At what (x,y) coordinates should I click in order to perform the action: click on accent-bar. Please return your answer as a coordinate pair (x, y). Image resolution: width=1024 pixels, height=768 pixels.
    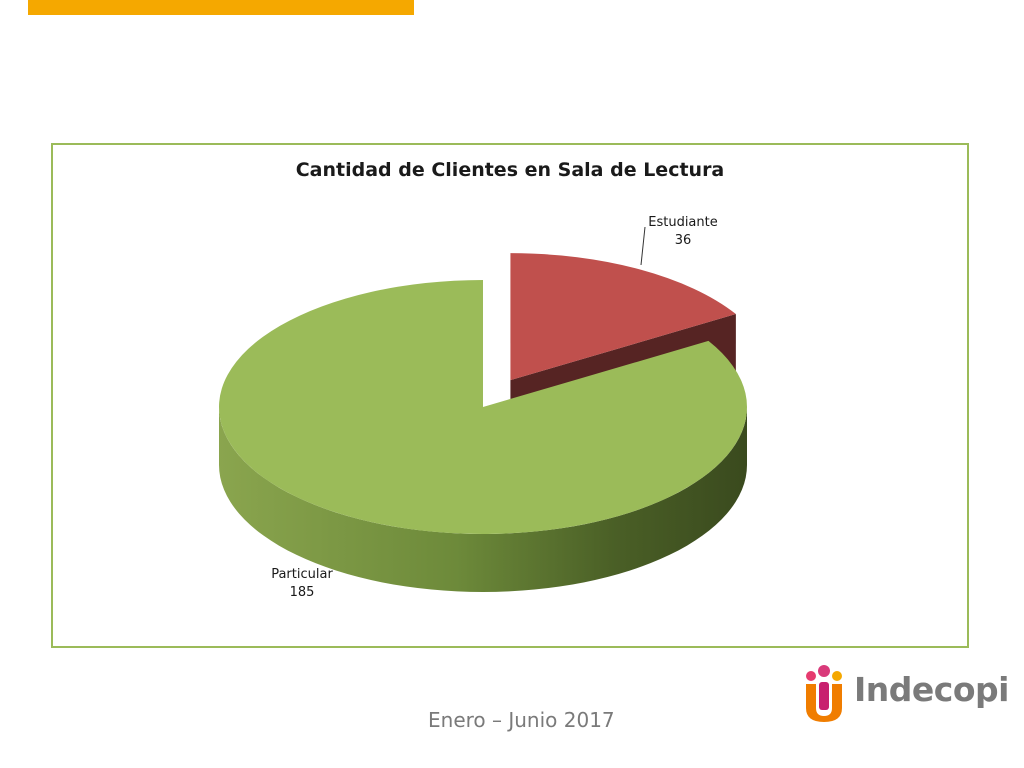
    Looking at the image, I should click on (221, 7).